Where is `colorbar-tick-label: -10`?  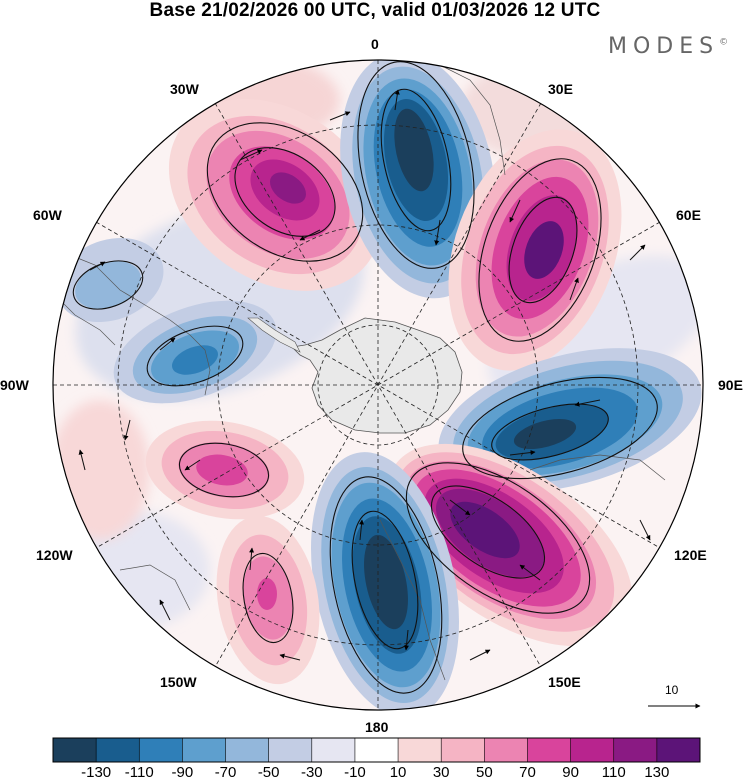 colorbar-tick-label: -10 is located at coordinates (355, 772).